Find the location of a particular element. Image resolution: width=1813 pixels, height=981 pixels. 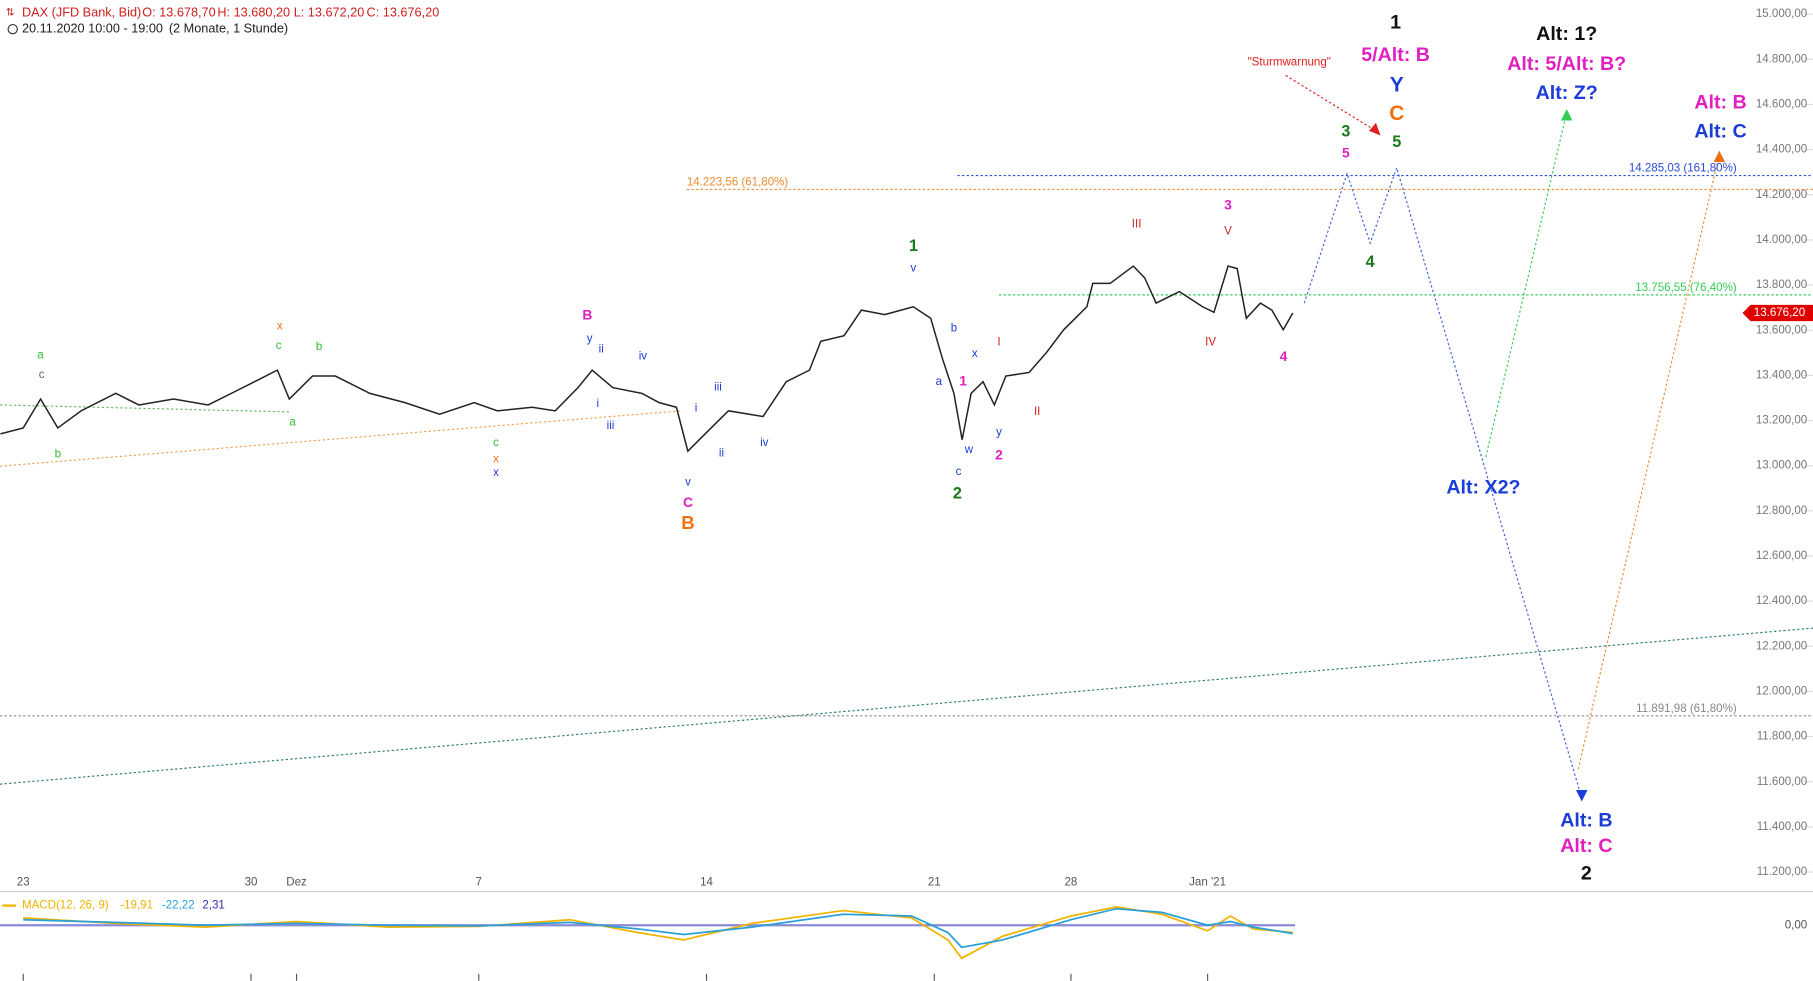

wave-label: Alt: X2? is located at coordinates (1483, 487).